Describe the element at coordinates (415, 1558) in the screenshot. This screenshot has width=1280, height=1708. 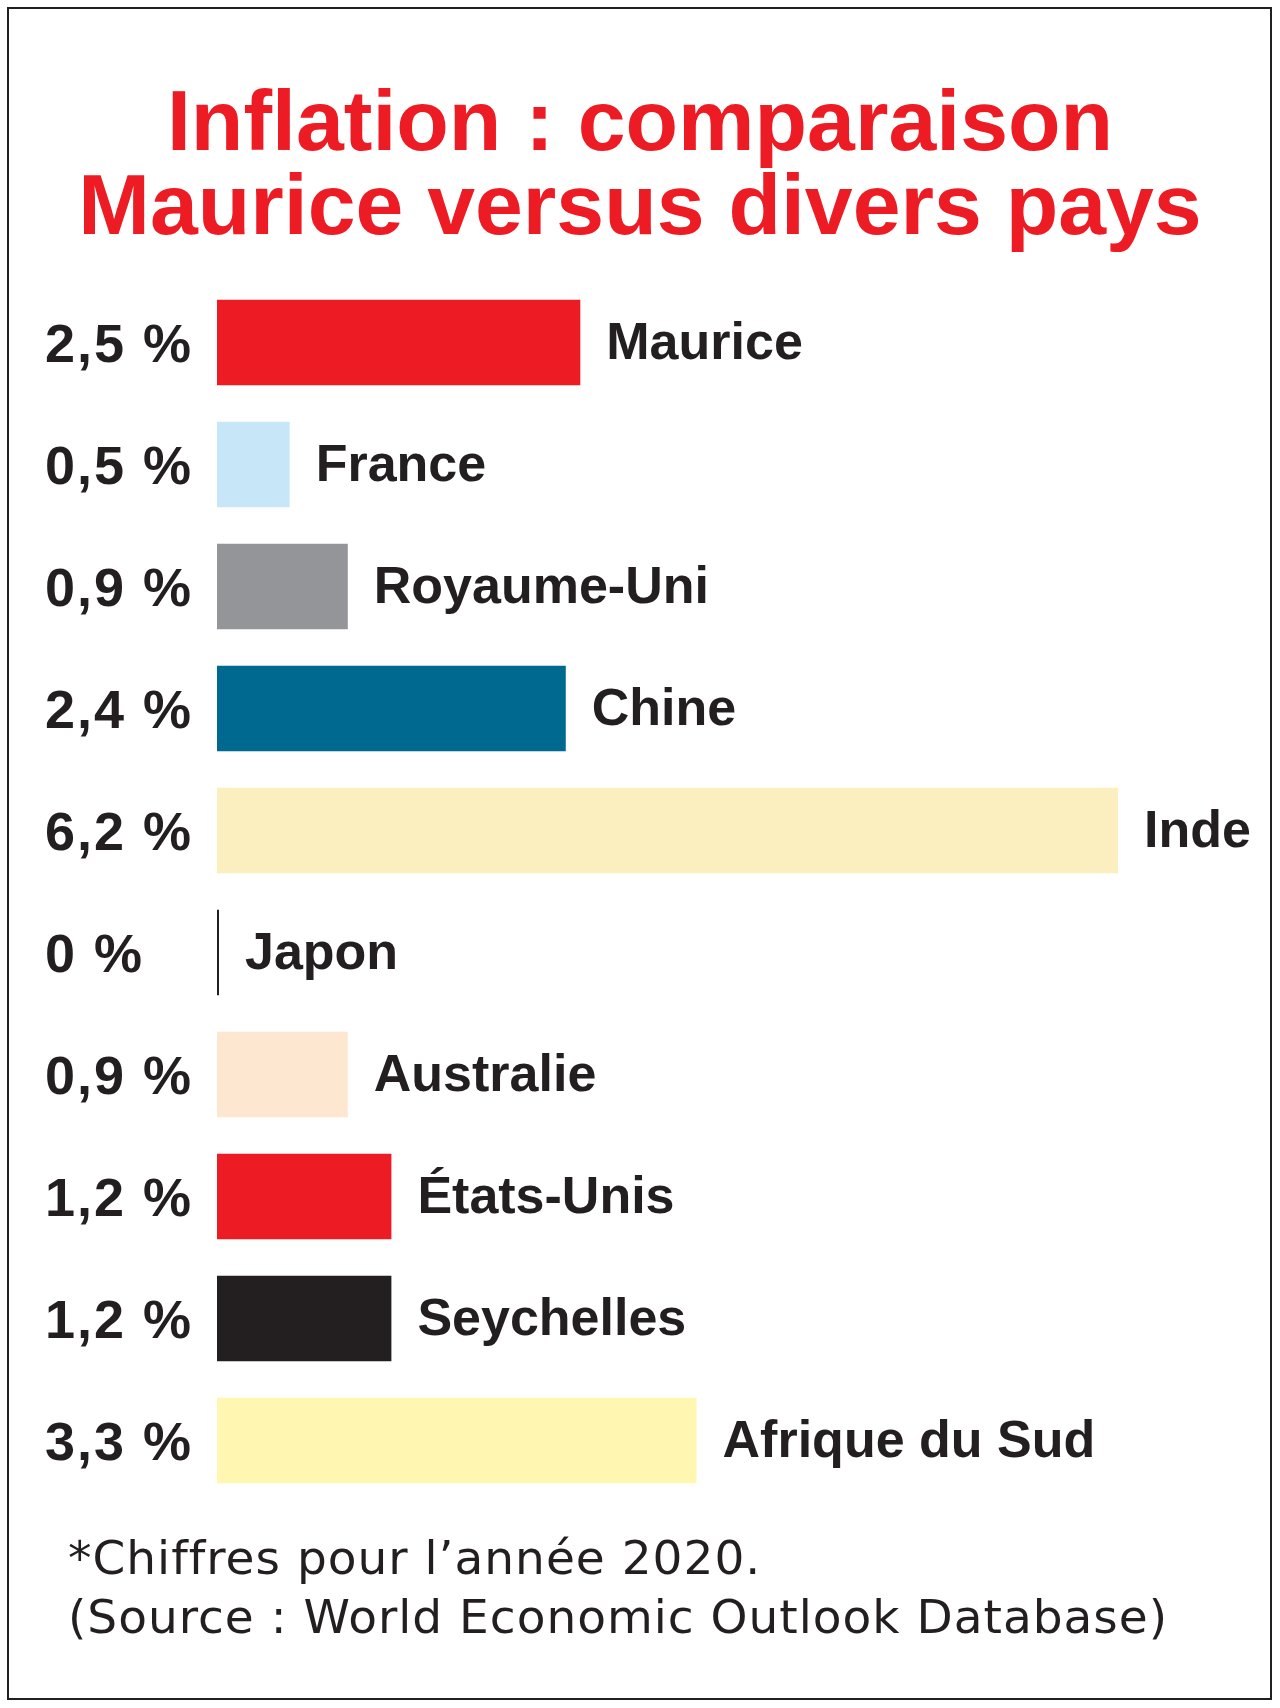
I see `text: *Chiffres pour l’année 2020.` at that location.